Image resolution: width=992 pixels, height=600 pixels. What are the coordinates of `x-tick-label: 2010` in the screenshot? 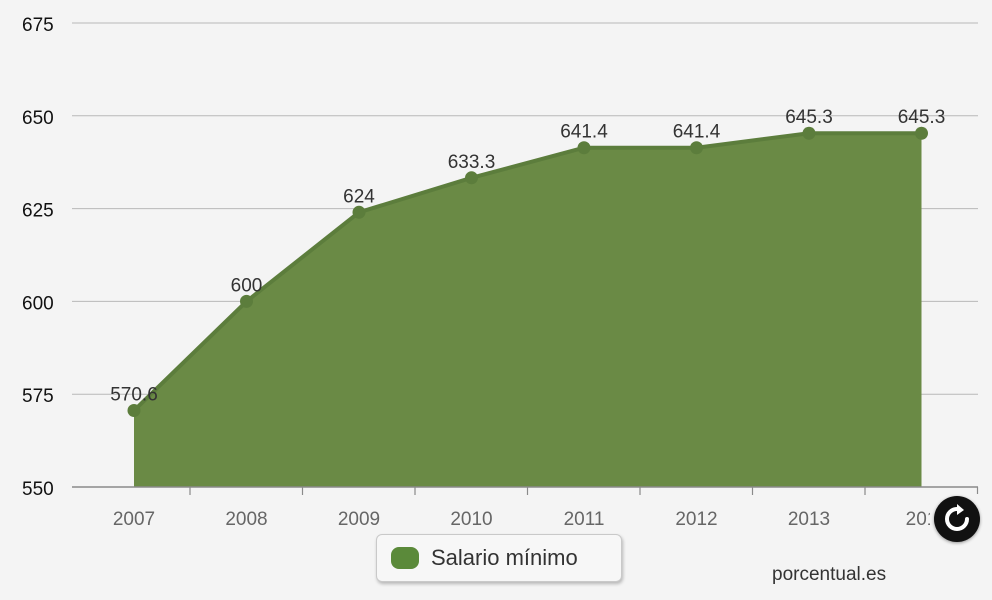 It's located at (471, 519).